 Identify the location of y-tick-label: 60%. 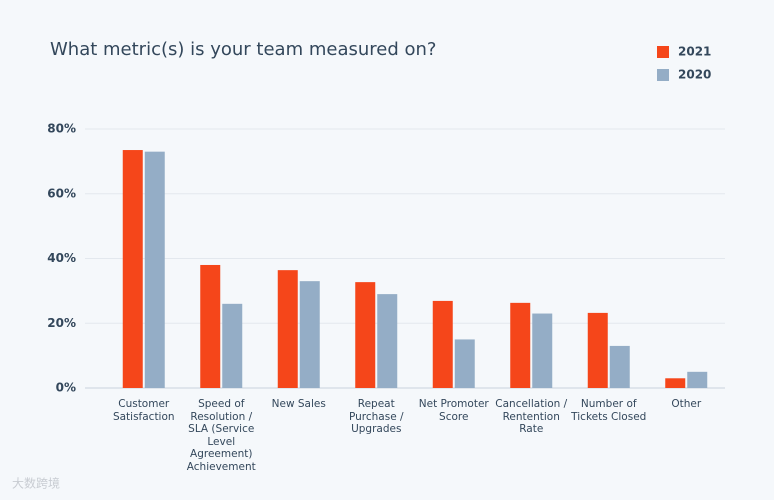
(61, 193).